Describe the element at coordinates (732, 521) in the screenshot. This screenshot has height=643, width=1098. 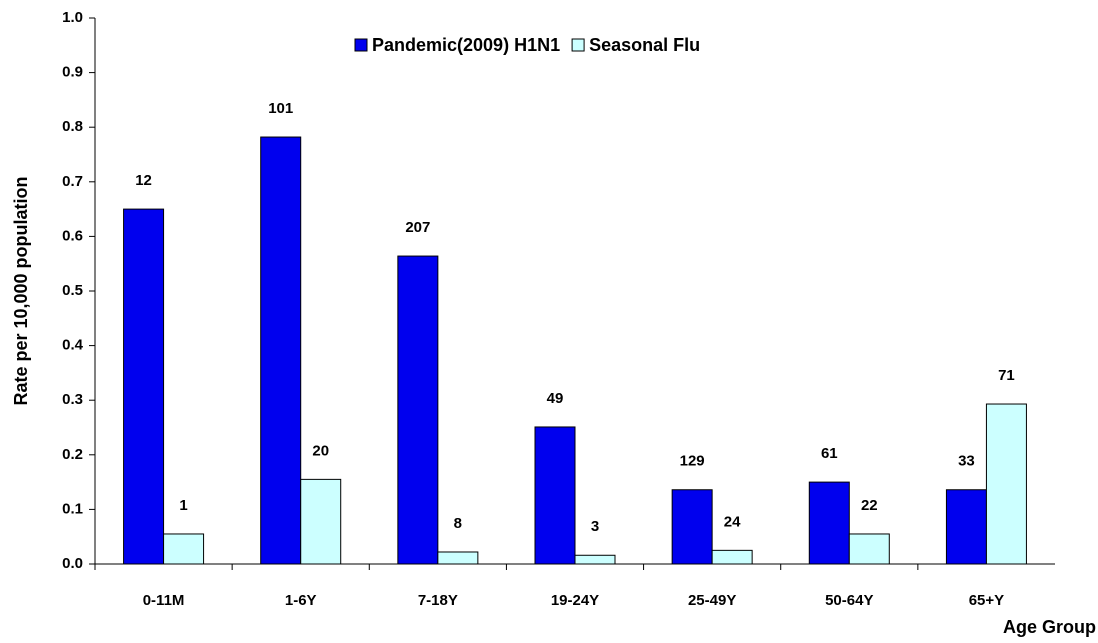
I see `count-label: 24` at that location.